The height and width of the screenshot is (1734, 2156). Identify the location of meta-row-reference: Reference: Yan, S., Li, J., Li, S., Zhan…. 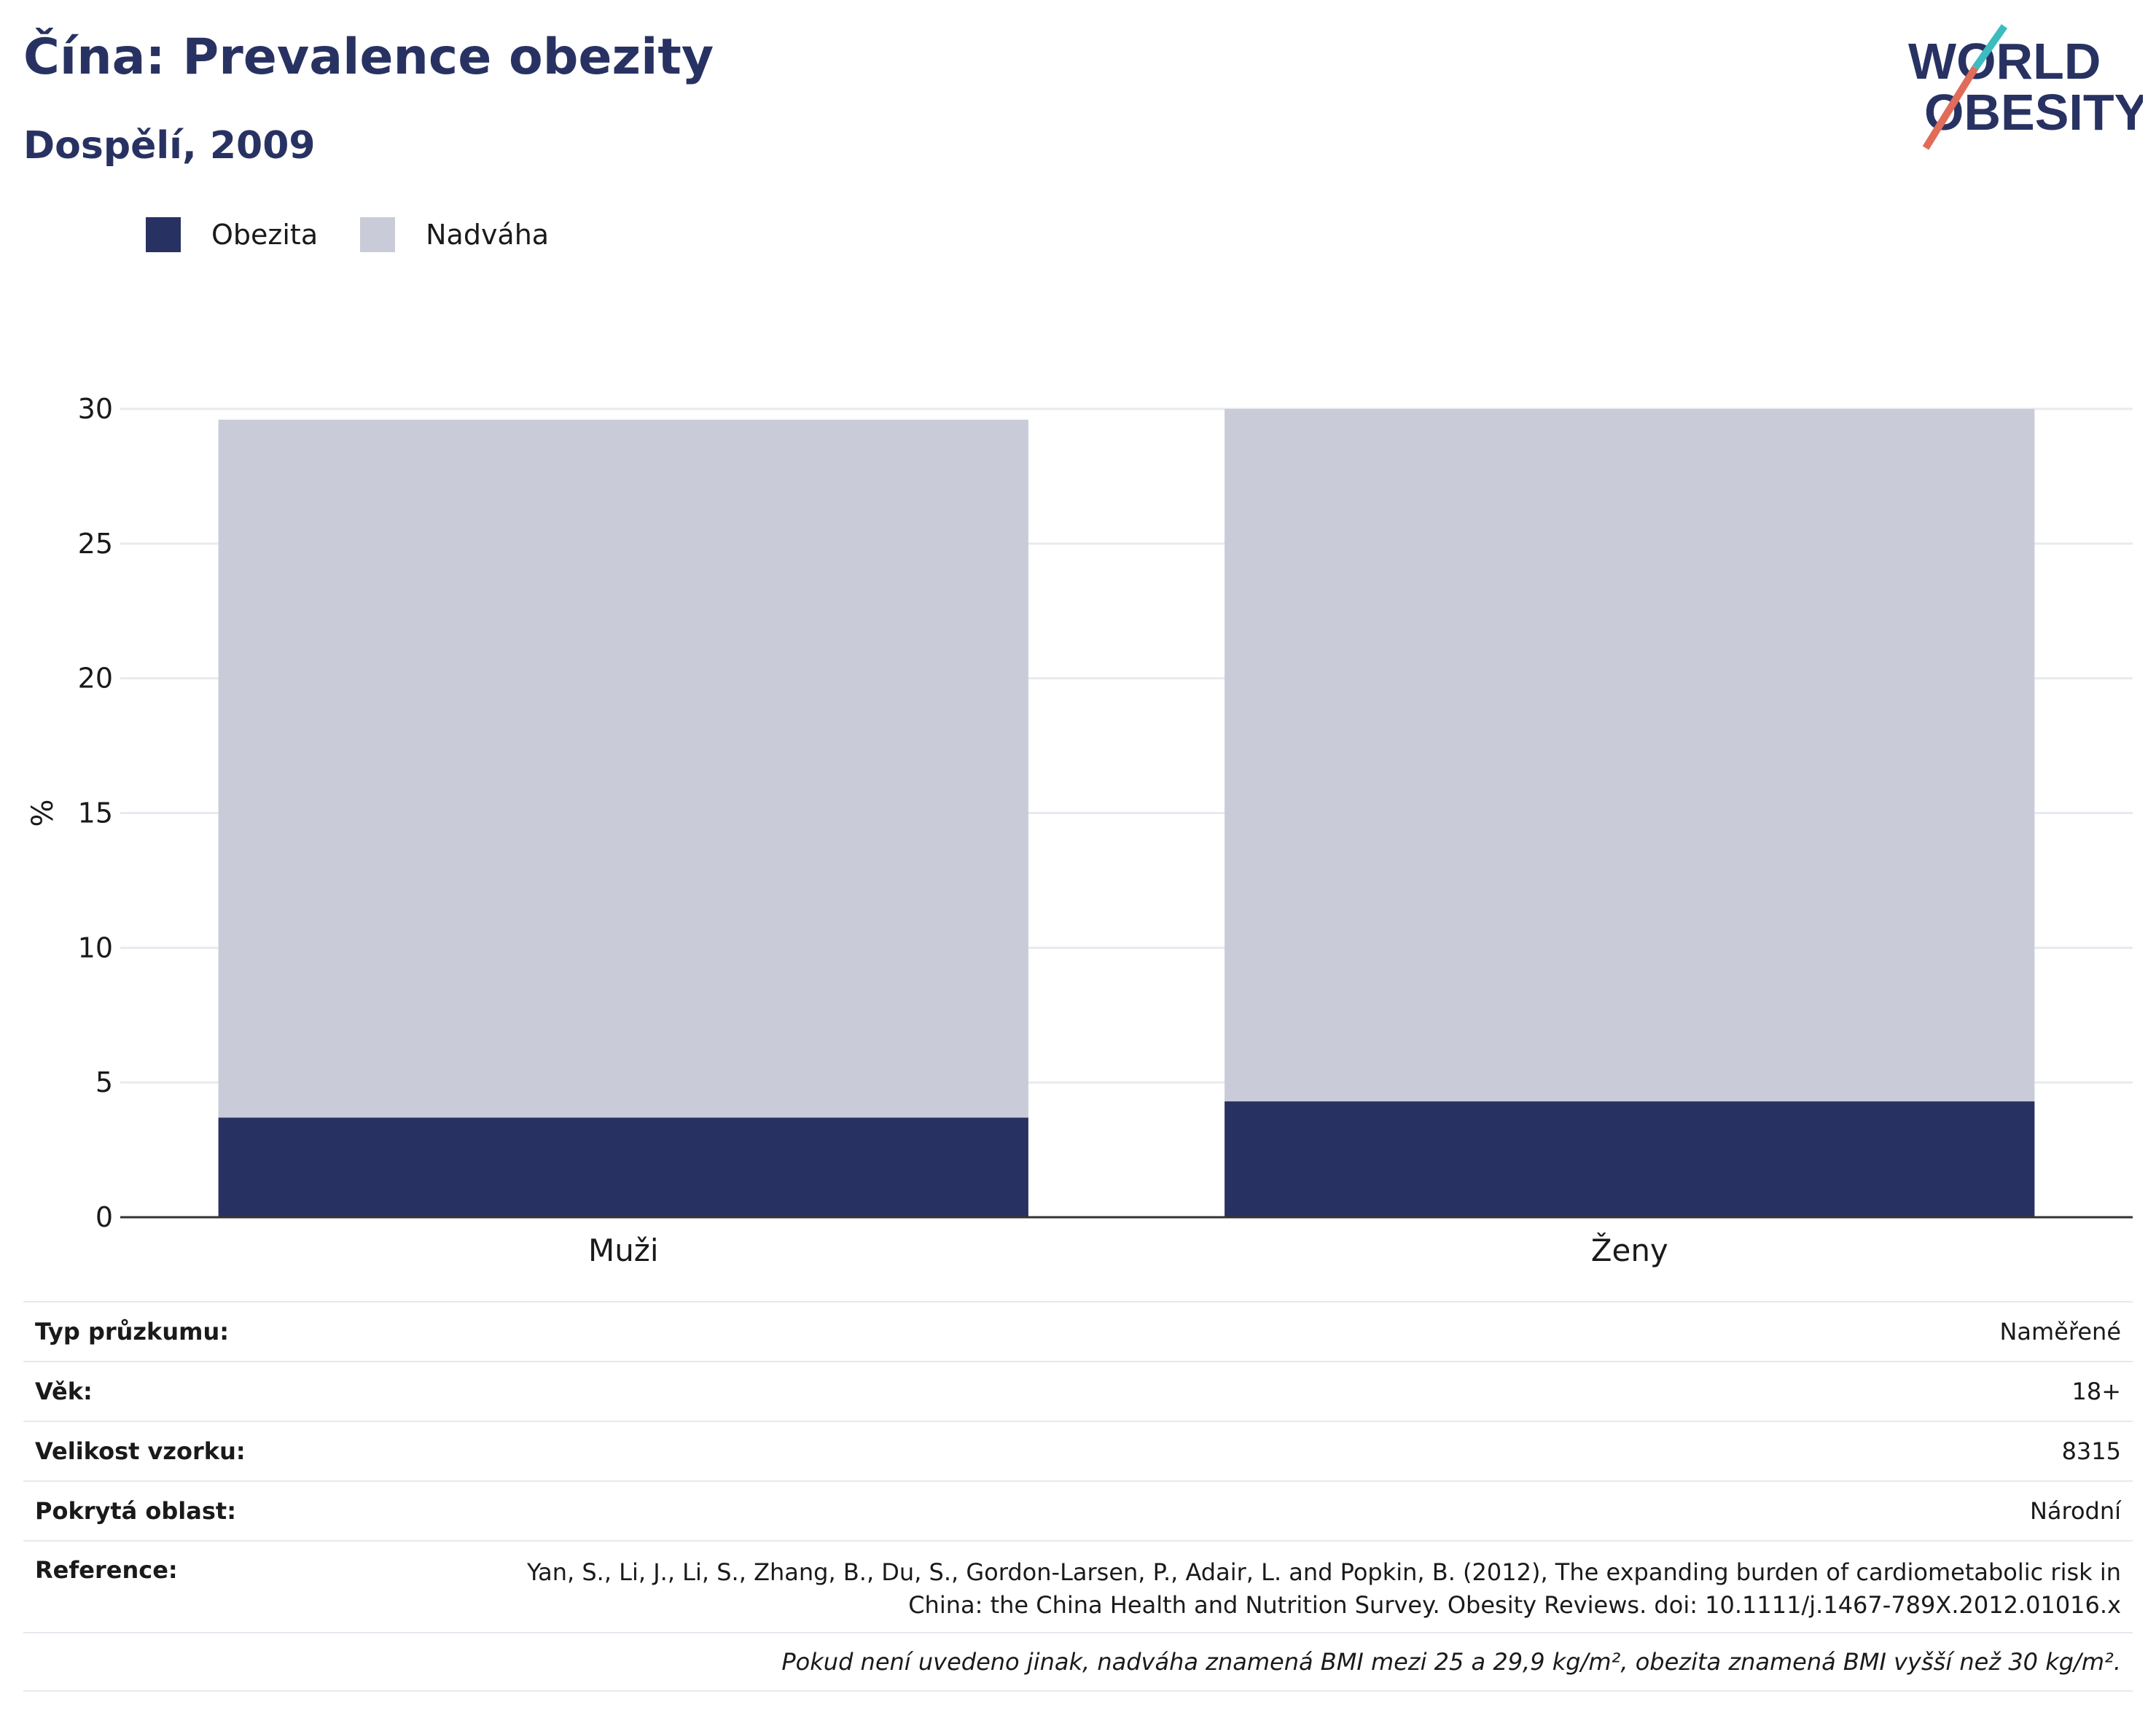
(1078, 1586).